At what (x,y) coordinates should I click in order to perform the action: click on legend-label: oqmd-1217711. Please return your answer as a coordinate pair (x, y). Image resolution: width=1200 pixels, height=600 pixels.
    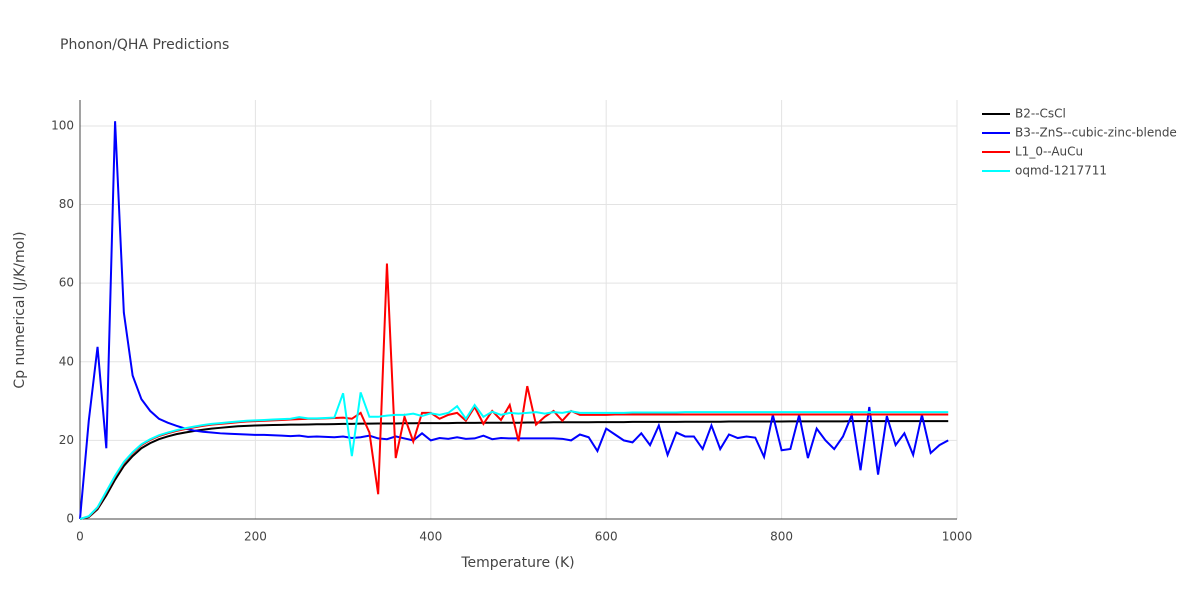
    Looking at the image, I should click on (1061, 171).